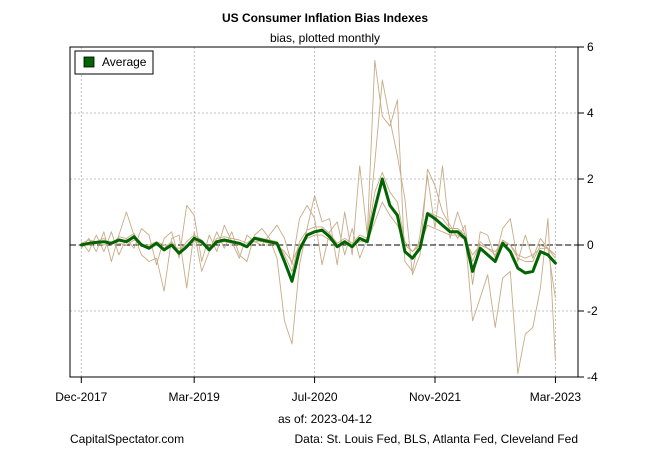 This screenshot has height=450, width=650. What do you see at coordinates (590, 113) in the screenshot?
I see `y-tick-label: 4` at bounding box center [590, 113].